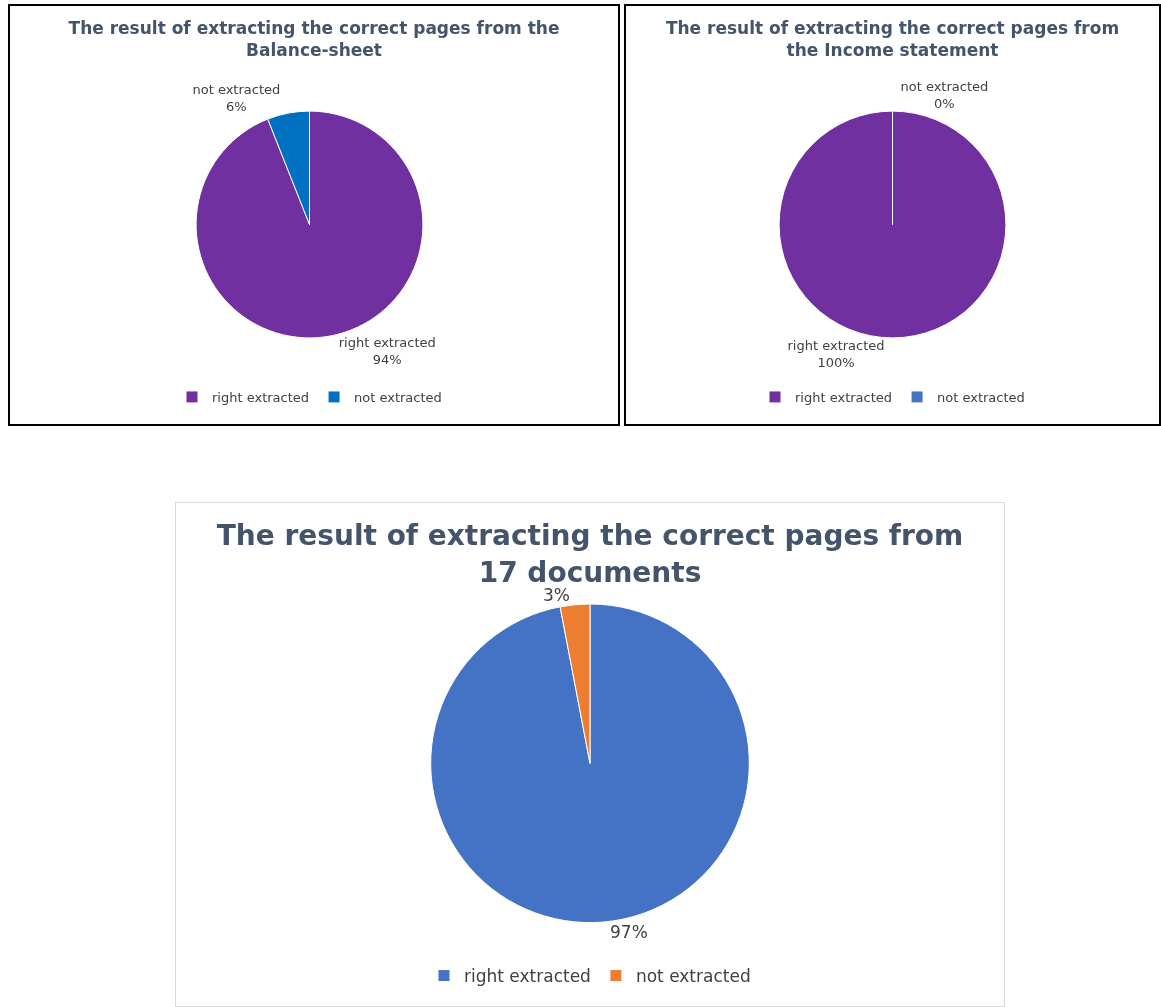  What do you see at coordinates (387, 351) in the screenshot?
I see `data-label: right extracted 94%` at bounding box center [387, 351].